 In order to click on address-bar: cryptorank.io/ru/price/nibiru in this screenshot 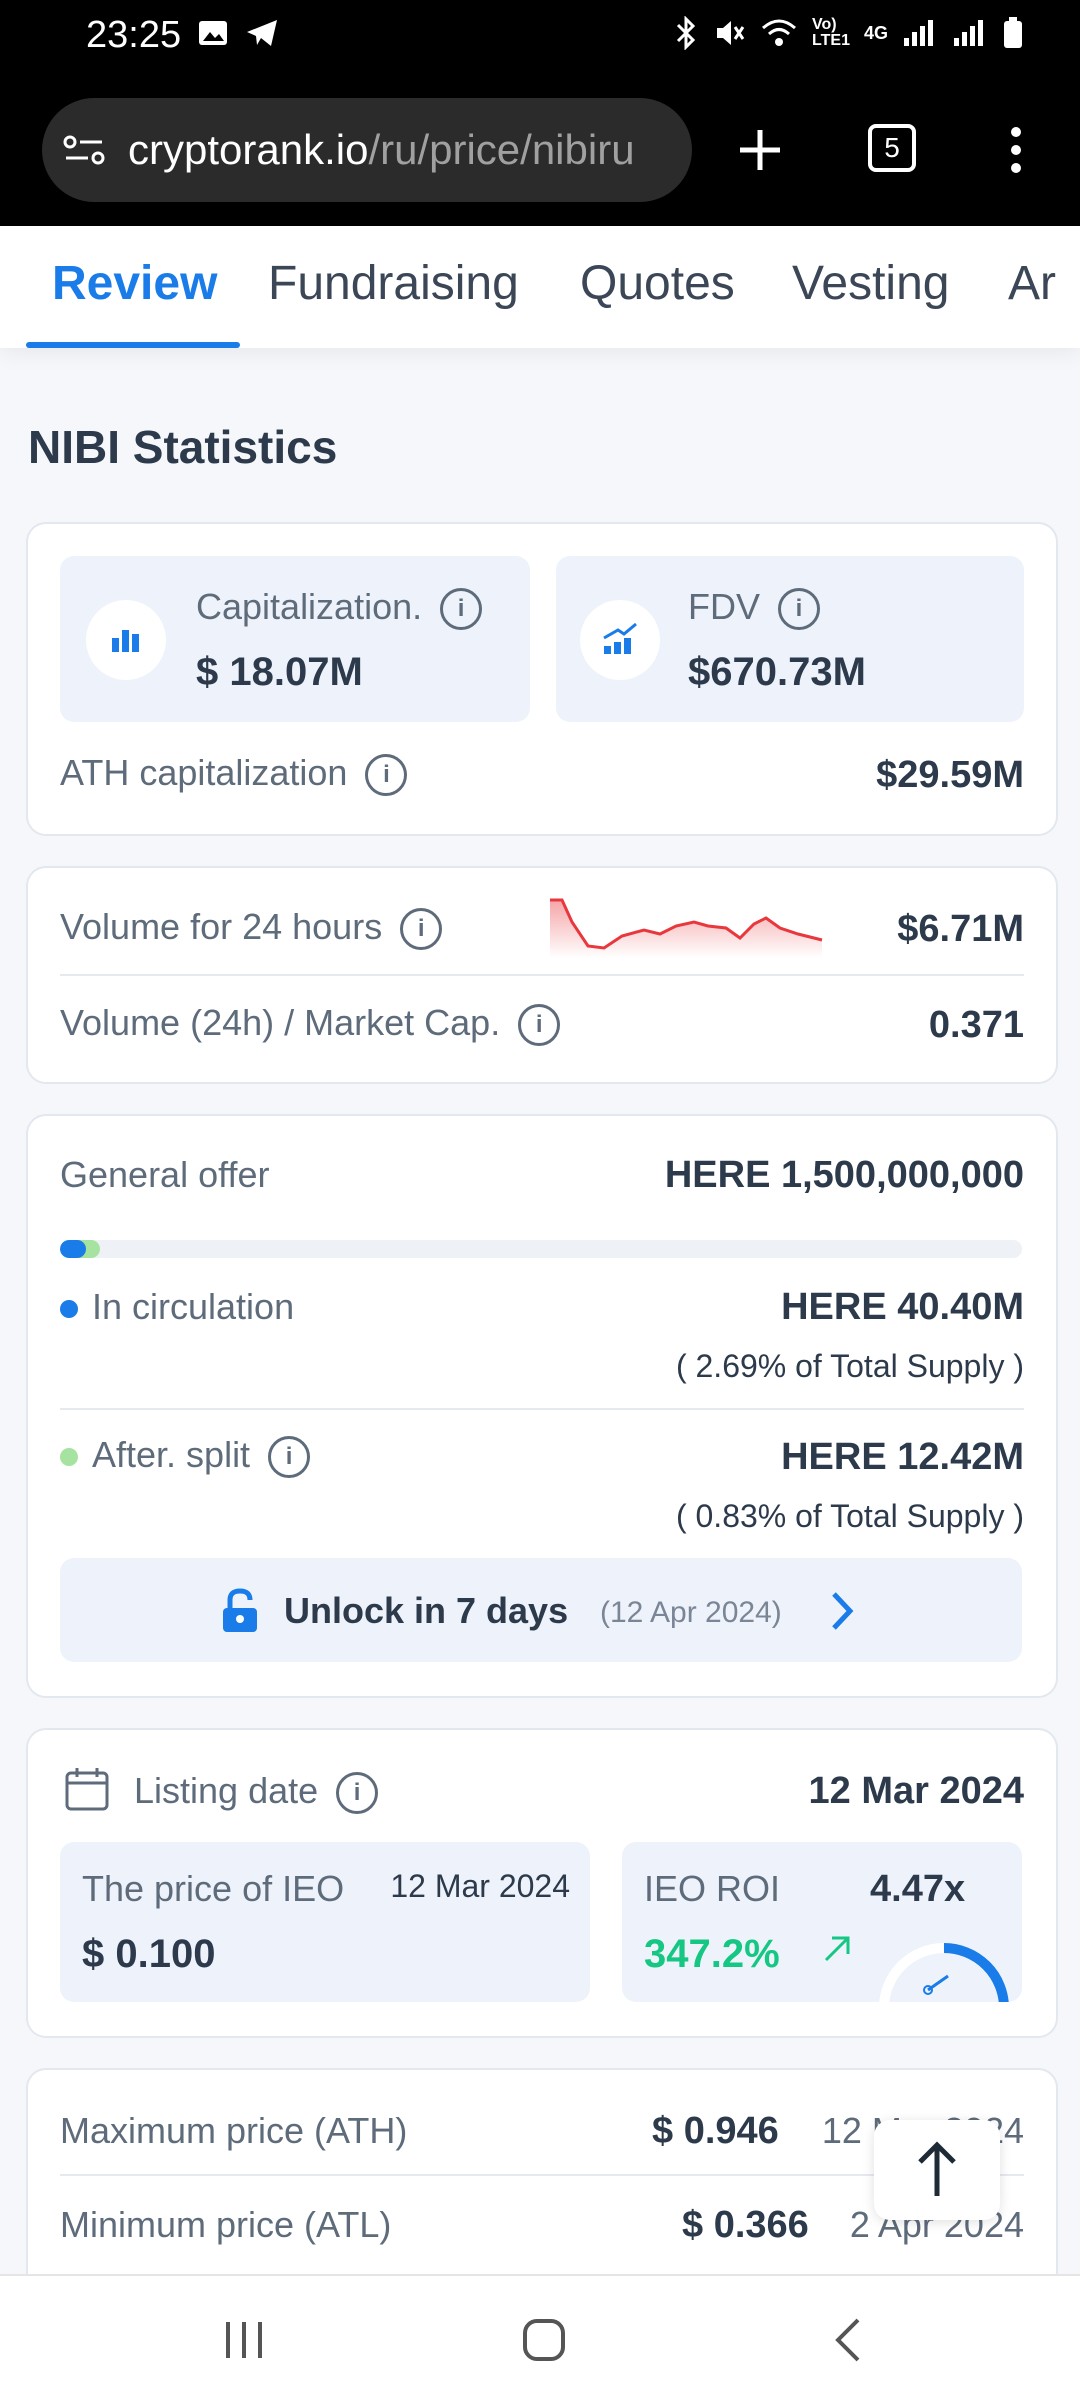, I will do `click(367, 150)`.